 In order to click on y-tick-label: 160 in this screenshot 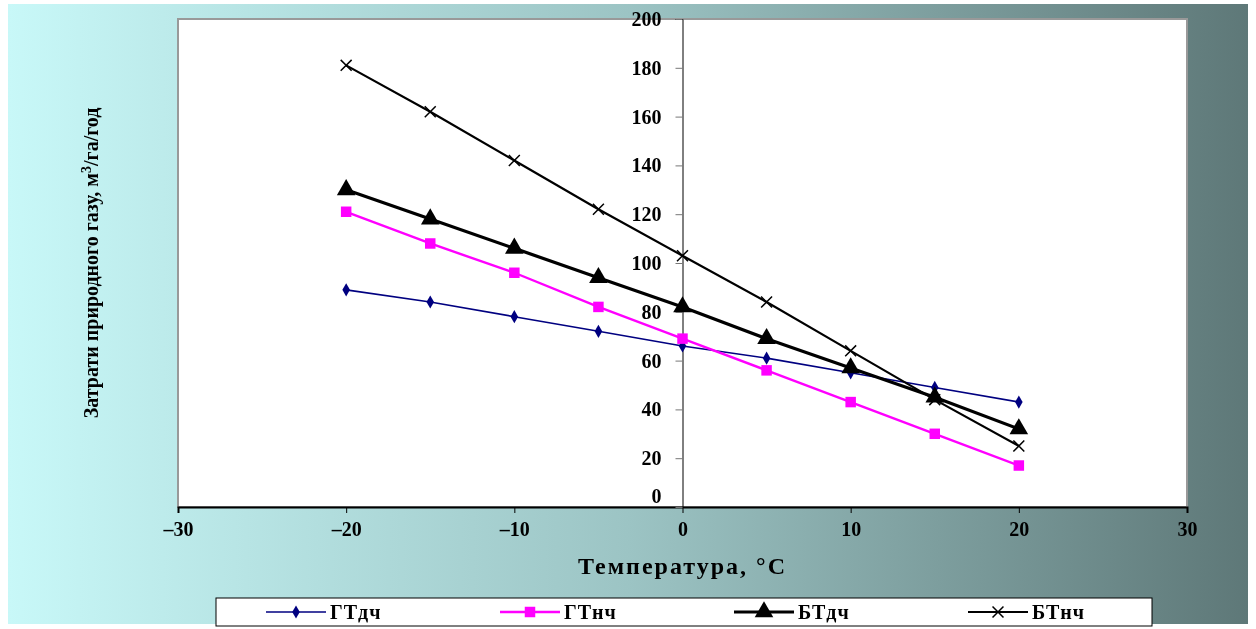, I will do `click(646, 116)`.